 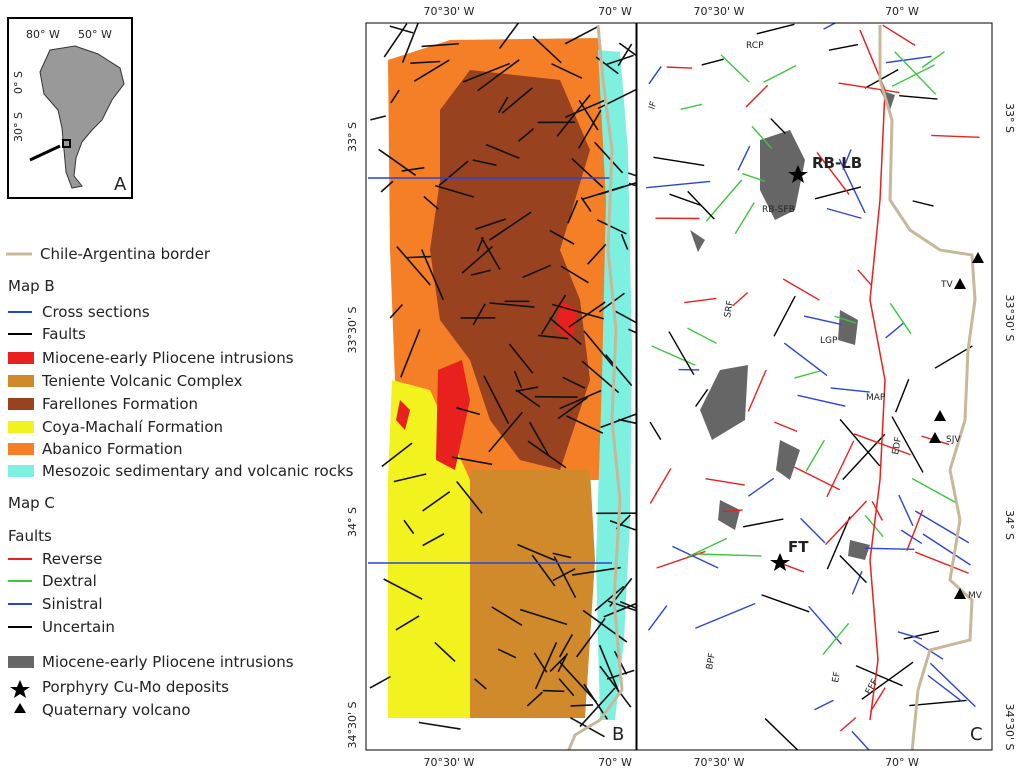 What do you see at coordinates (112, 449) in the screenshot?
I see `legend-text: Abanico Formation` at bounding box center [112, 449].